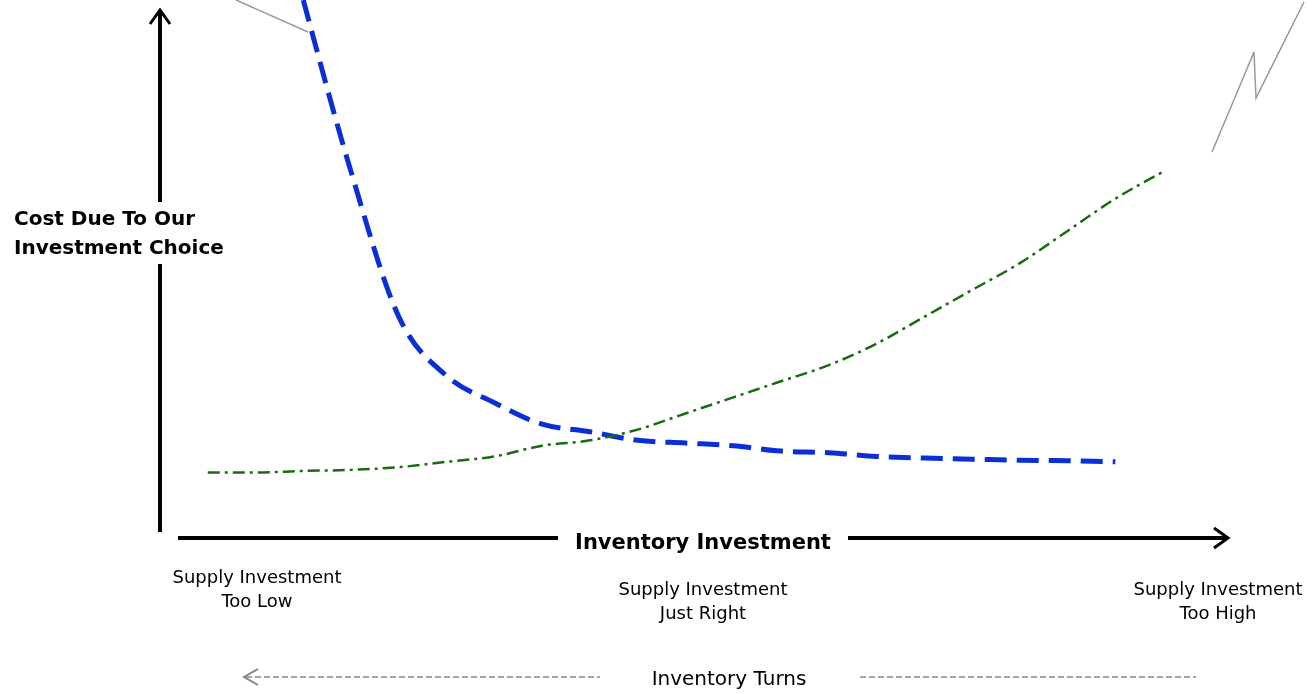  I want to click on text: Inventory Turns, so click(729, 678).